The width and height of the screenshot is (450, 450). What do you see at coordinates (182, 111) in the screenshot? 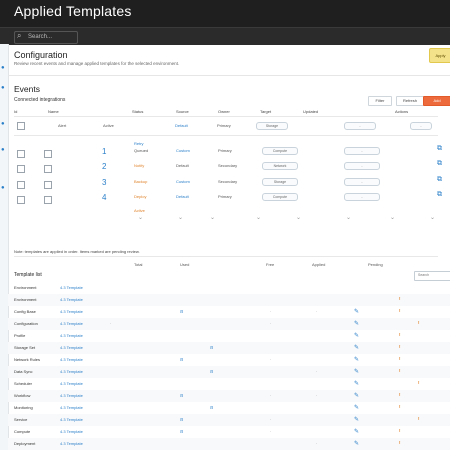
I see `column-header: Source` at bounding box center [182, 111].